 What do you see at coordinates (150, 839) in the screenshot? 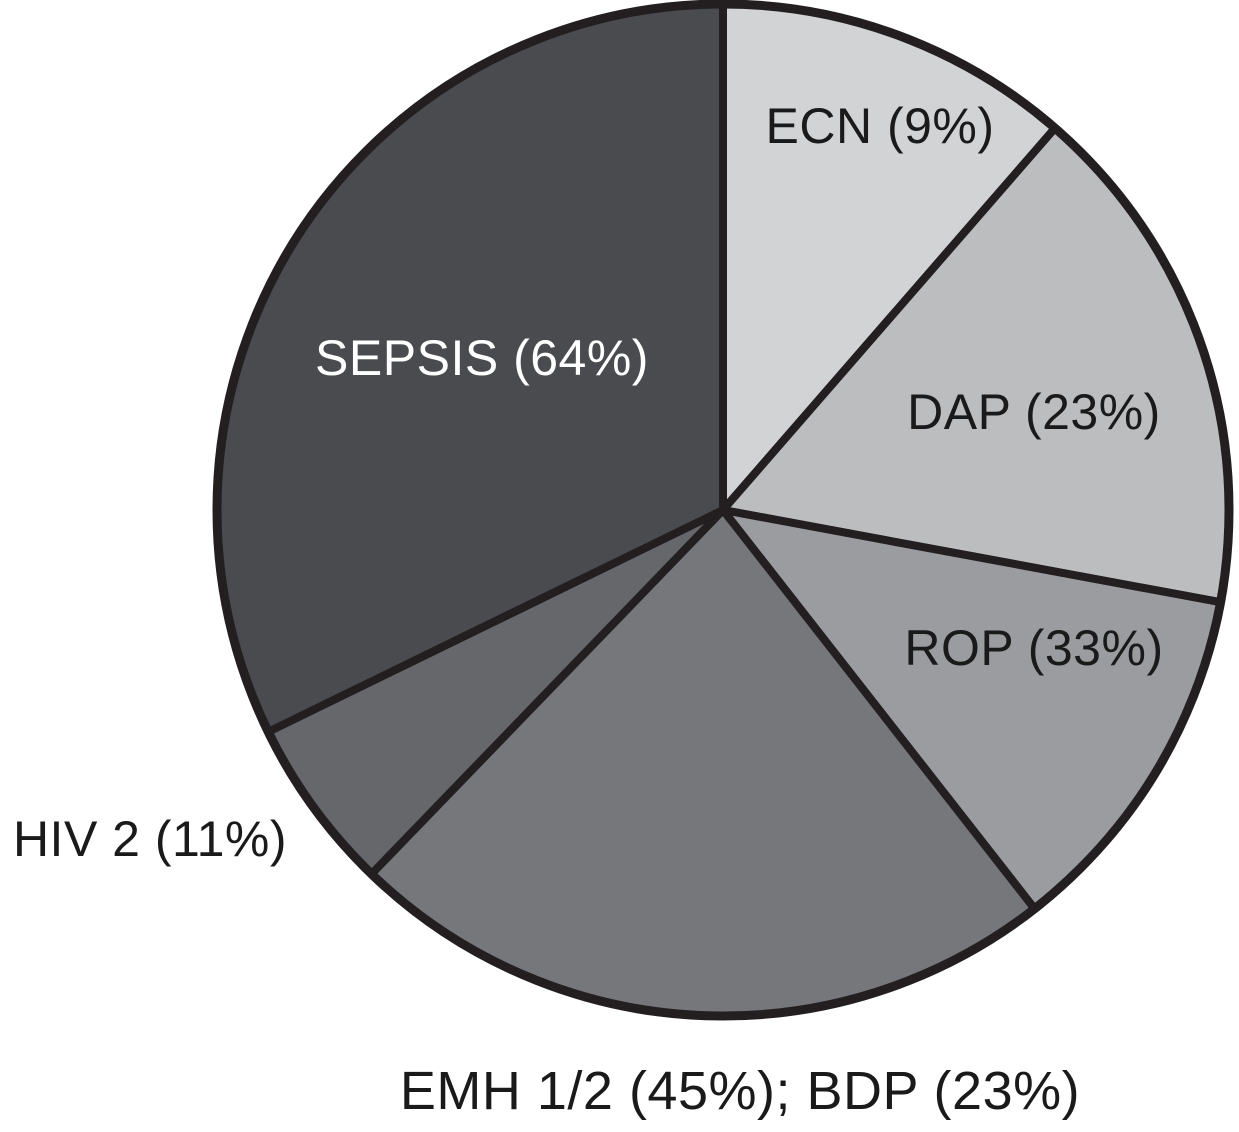
I see `slice-label-hiv2: HIV 2 (11%)` at bounding box center [150, 839].